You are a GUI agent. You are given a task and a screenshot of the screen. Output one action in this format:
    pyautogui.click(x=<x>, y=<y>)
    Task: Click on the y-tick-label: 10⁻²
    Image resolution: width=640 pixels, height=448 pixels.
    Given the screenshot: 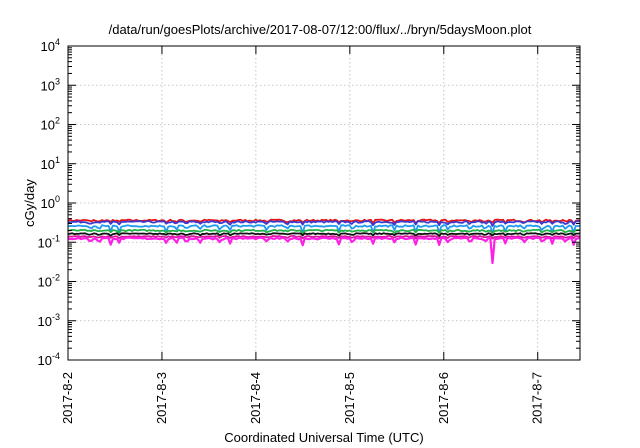 What is the action you would take?
    pyautogui.click(x=49, y=281)
    